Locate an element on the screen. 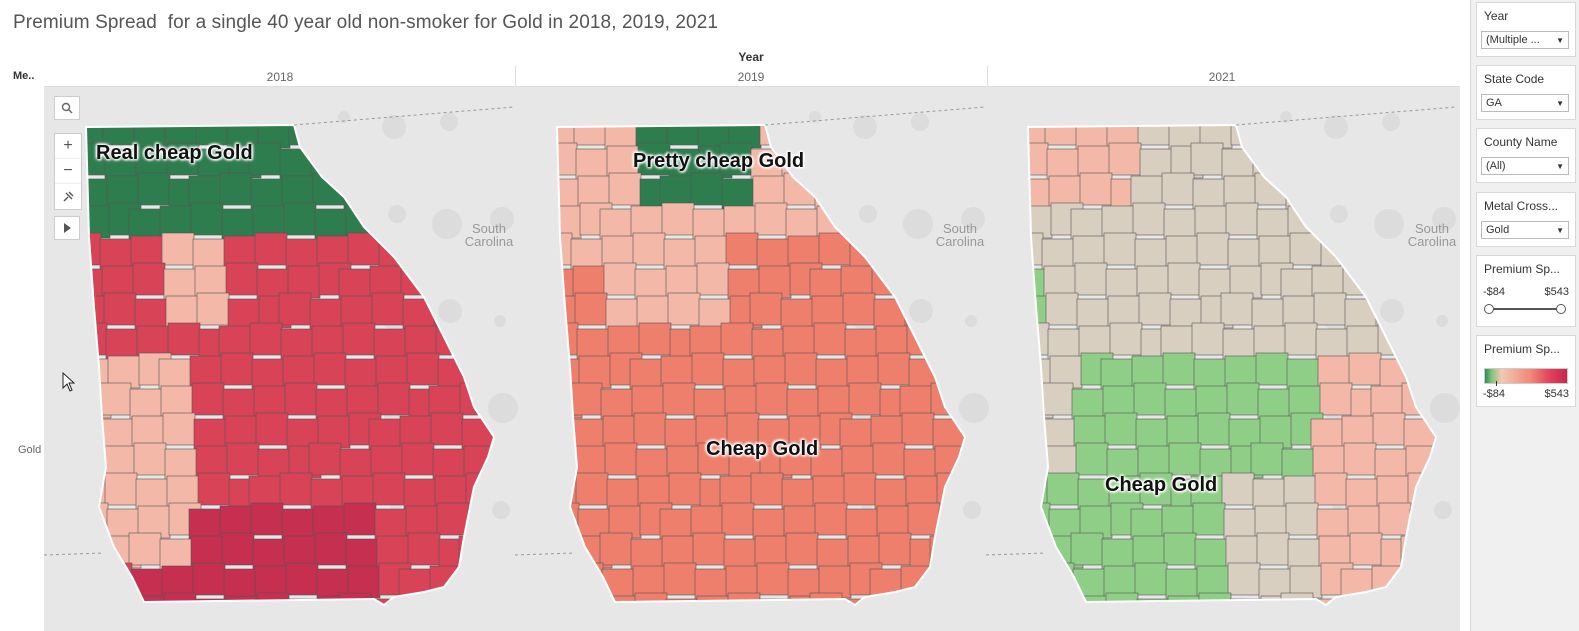  map-search-button is located at coordinates (67, 108).